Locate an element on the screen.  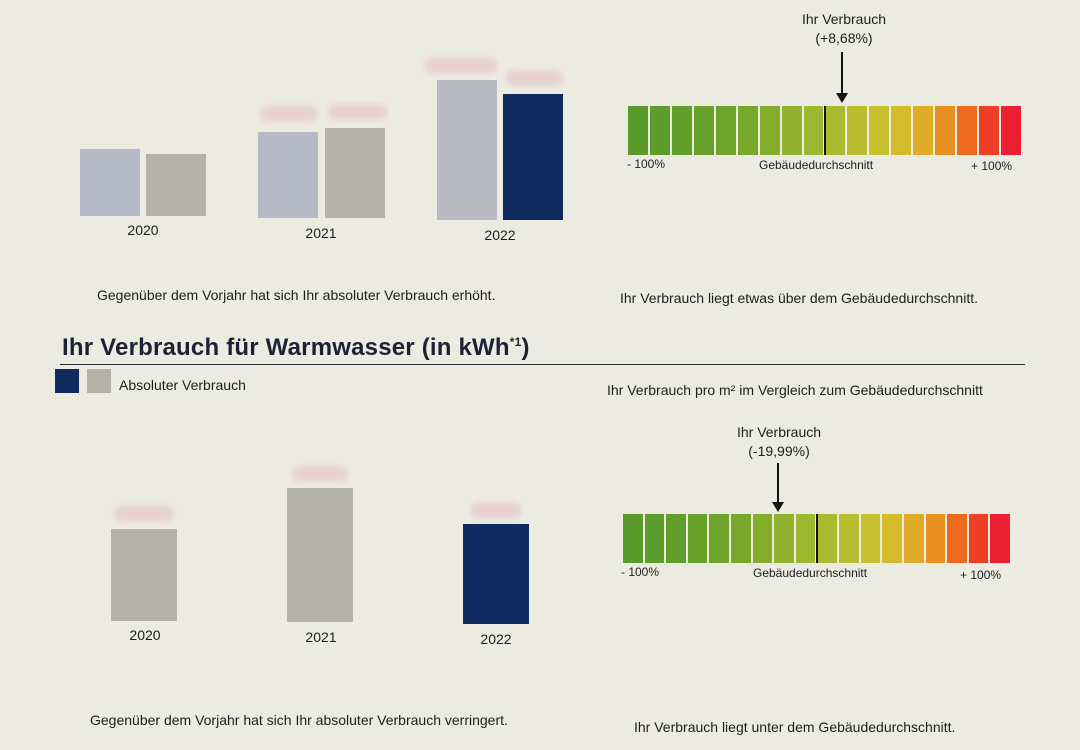
legend-swatch-previous is located at coordinates (99, 381).